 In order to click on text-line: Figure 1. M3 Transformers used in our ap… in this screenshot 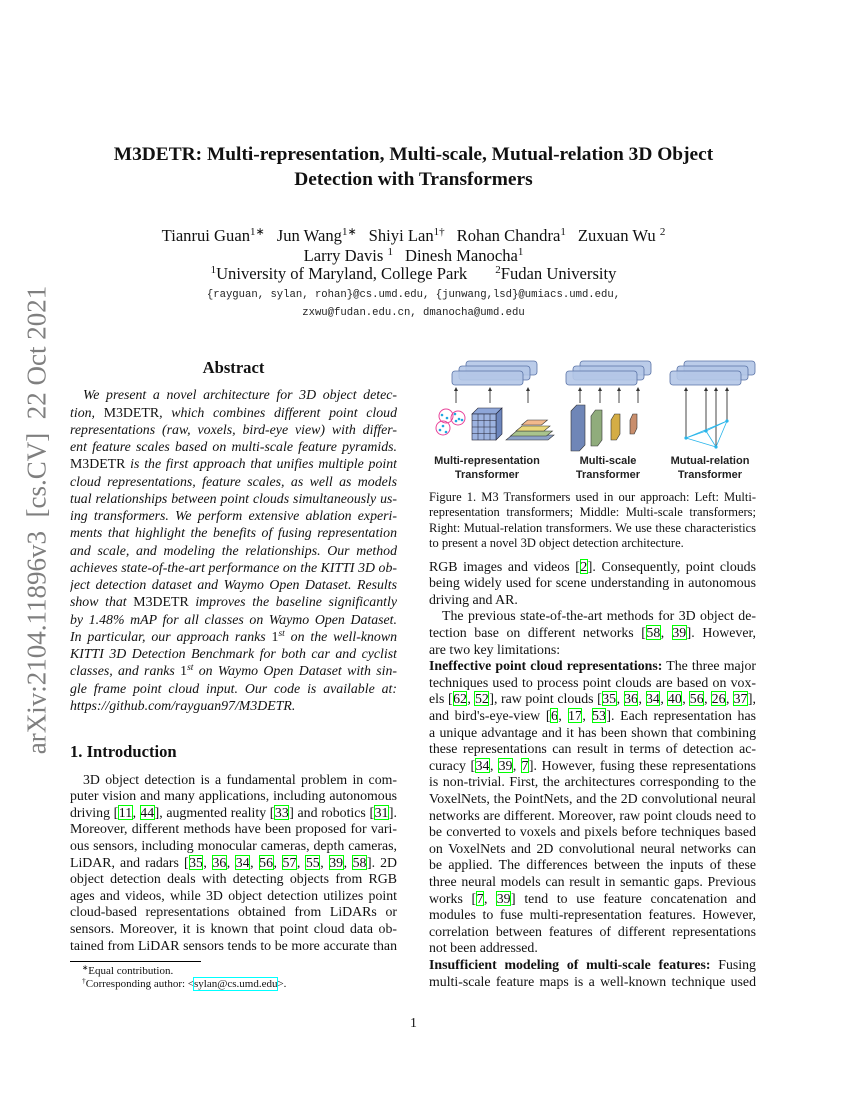, I will do `click(592, 497)`.